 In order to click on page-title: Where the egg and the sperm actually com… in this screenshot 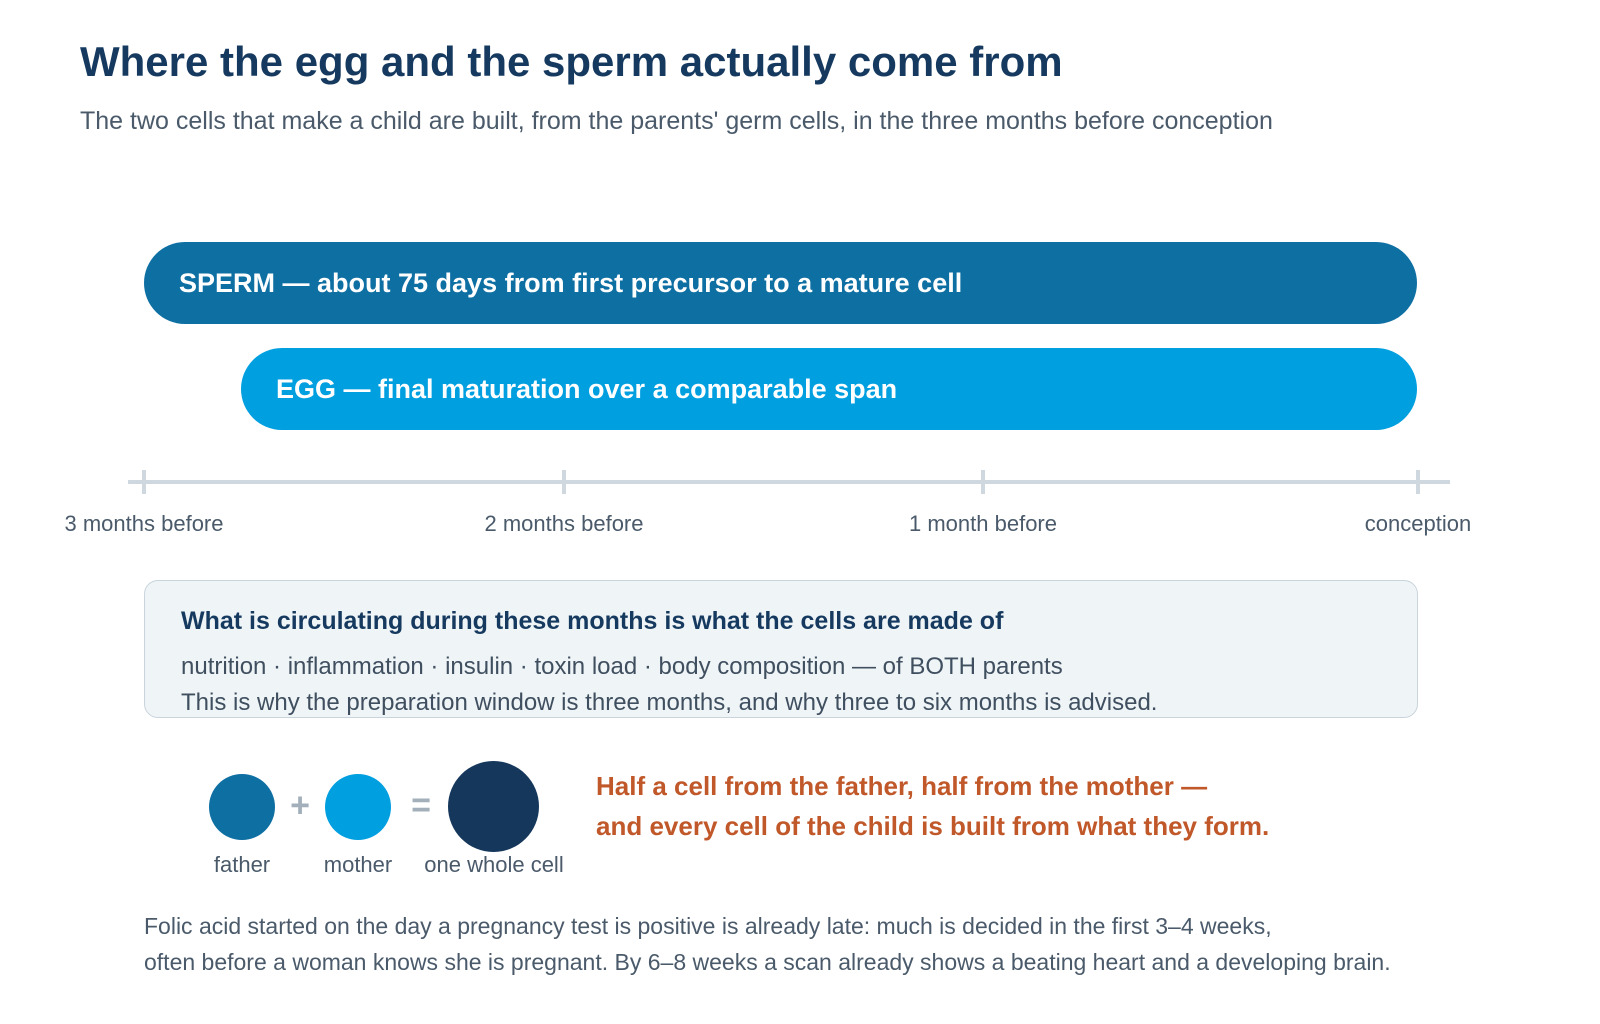, I will do `click(571, 61)`.